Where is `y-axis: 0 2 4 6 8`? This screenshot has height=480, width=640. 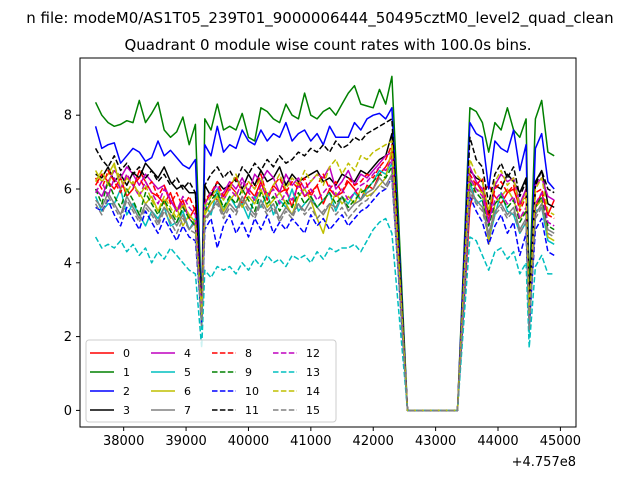 y-axis: 0 2 4 6 8 is located at coordinates (72, 264).